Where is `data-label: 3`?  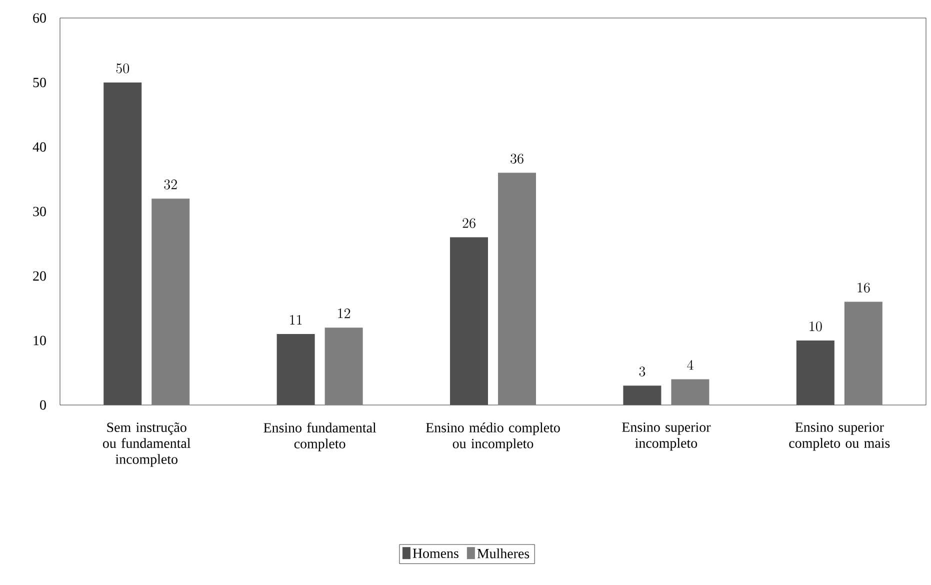
data-label: 3 is located at coordinates (642, 371).